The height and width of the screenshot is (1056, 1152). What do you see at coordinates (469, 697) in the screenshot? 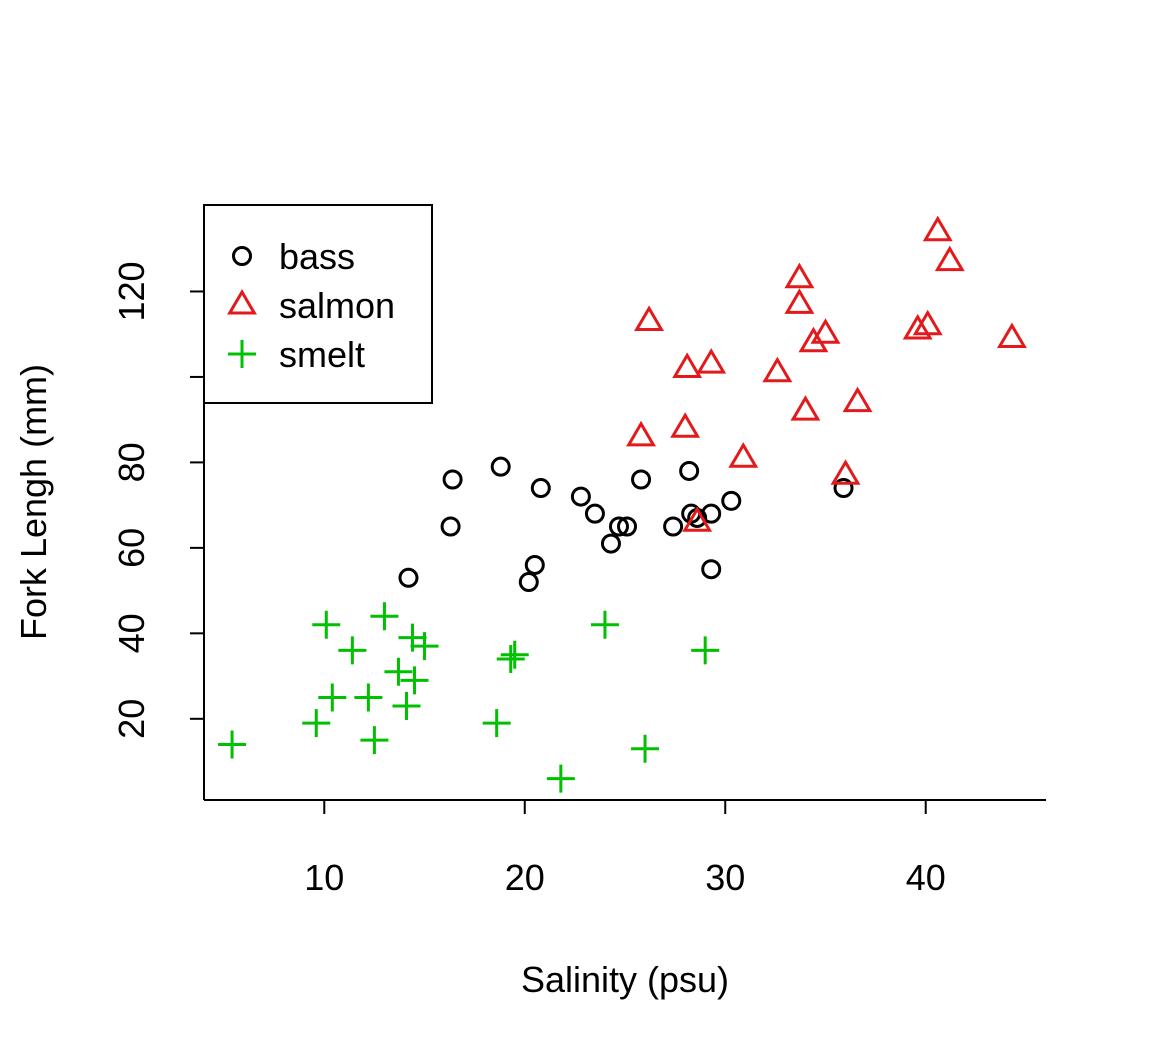
I see `series-smelt` at bounding box center [469, 697].